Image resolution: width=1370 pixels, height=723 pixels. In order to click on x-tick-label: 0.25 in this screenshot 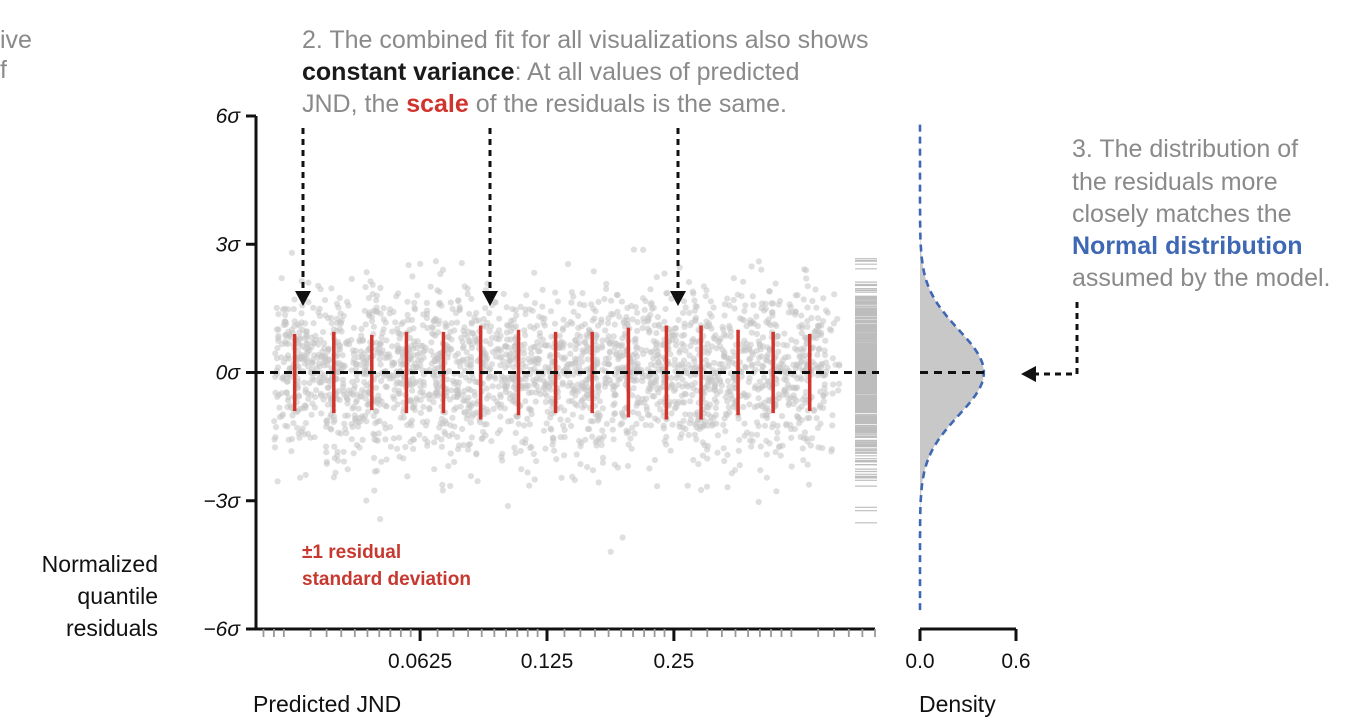, I will do `click(673, 661)`.